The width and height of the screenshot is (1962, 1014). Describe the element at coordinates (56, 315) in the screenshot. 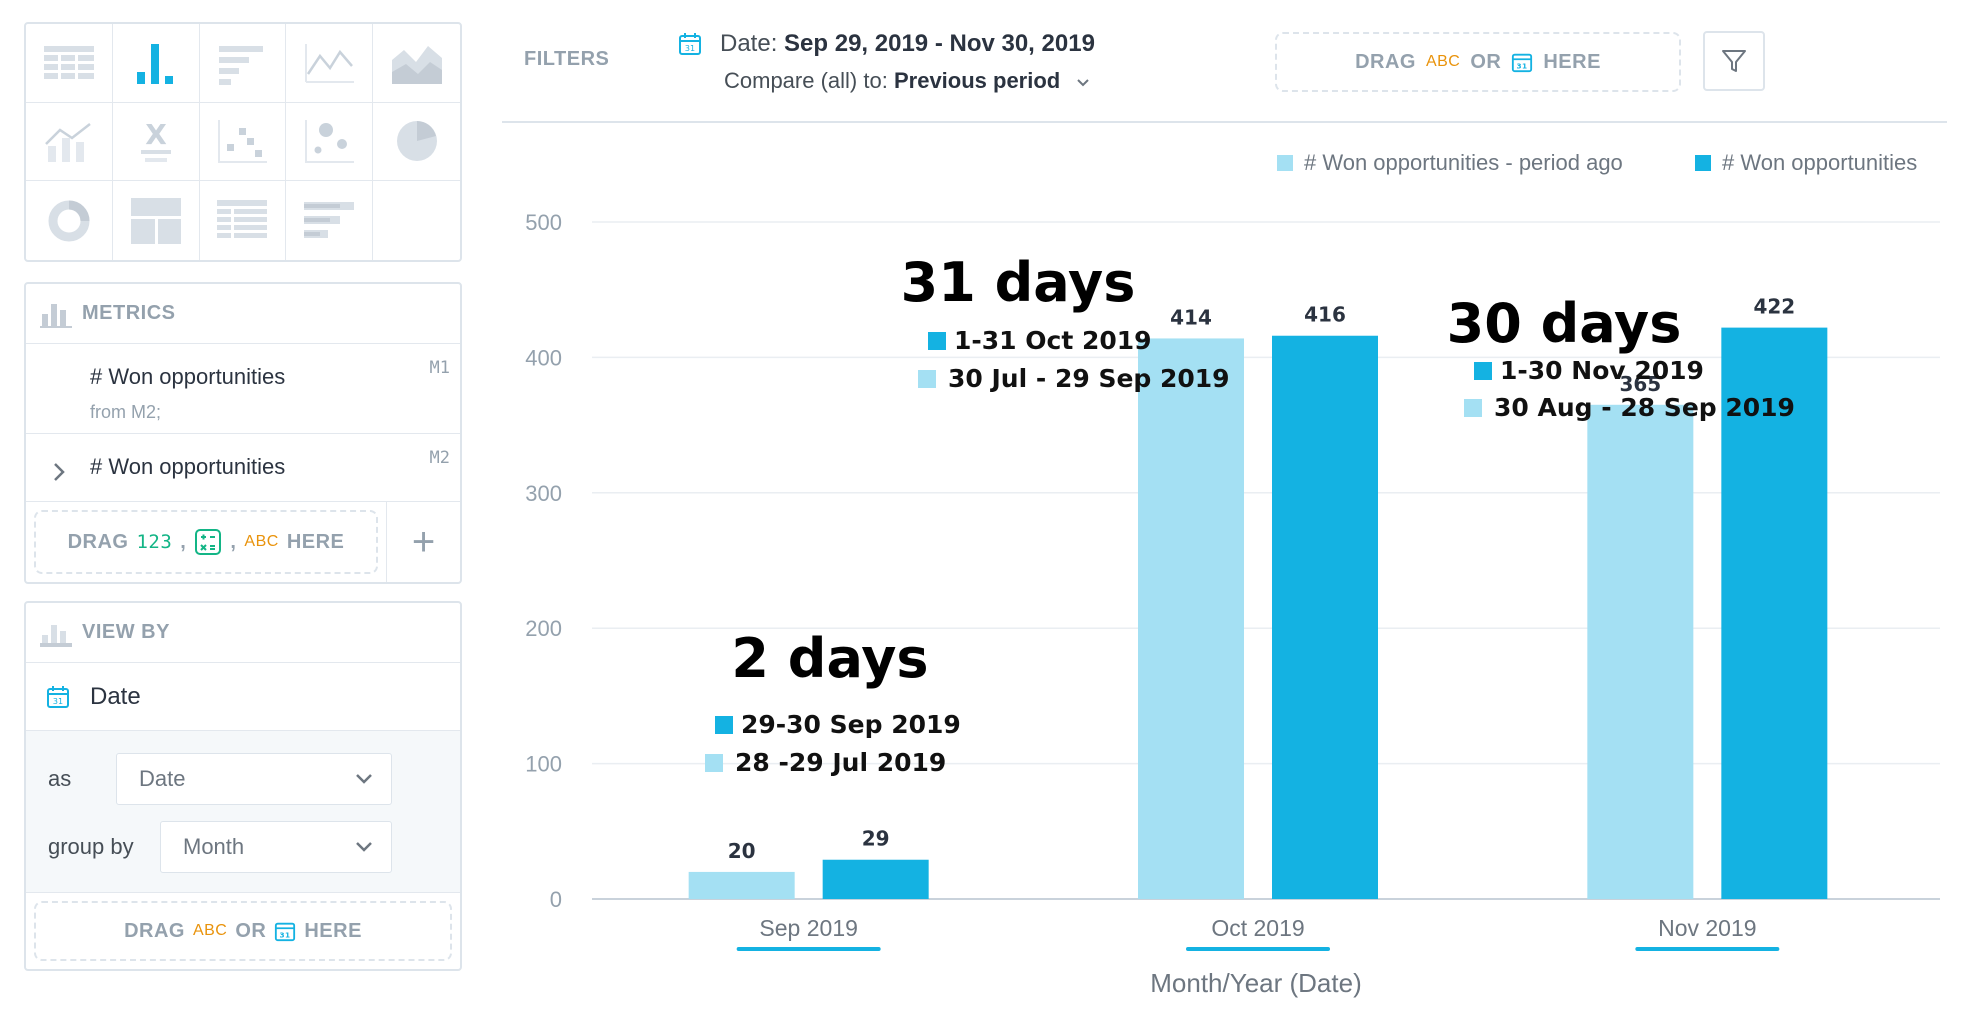

I see `metrics-icon` at that location.